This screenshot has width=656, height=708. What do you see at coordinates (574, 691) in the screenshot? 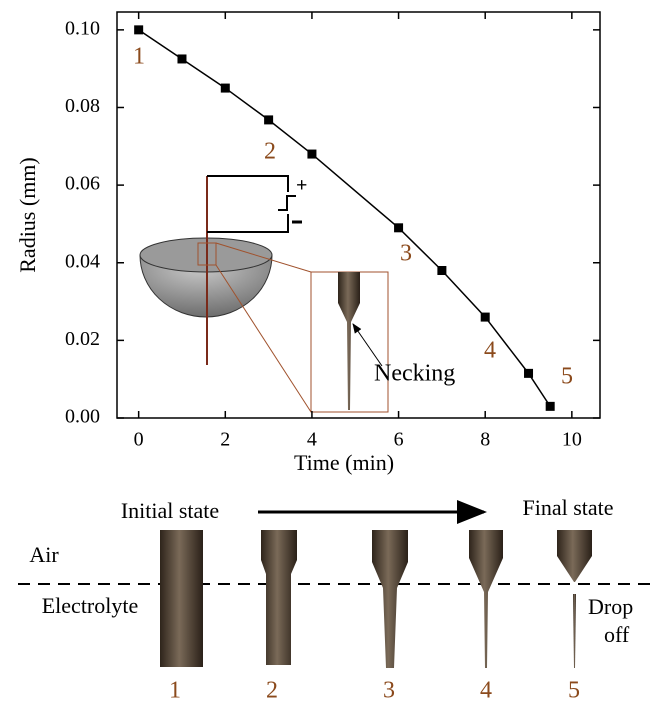
I see `stage-label: 5` at bounding box center [574, 691].